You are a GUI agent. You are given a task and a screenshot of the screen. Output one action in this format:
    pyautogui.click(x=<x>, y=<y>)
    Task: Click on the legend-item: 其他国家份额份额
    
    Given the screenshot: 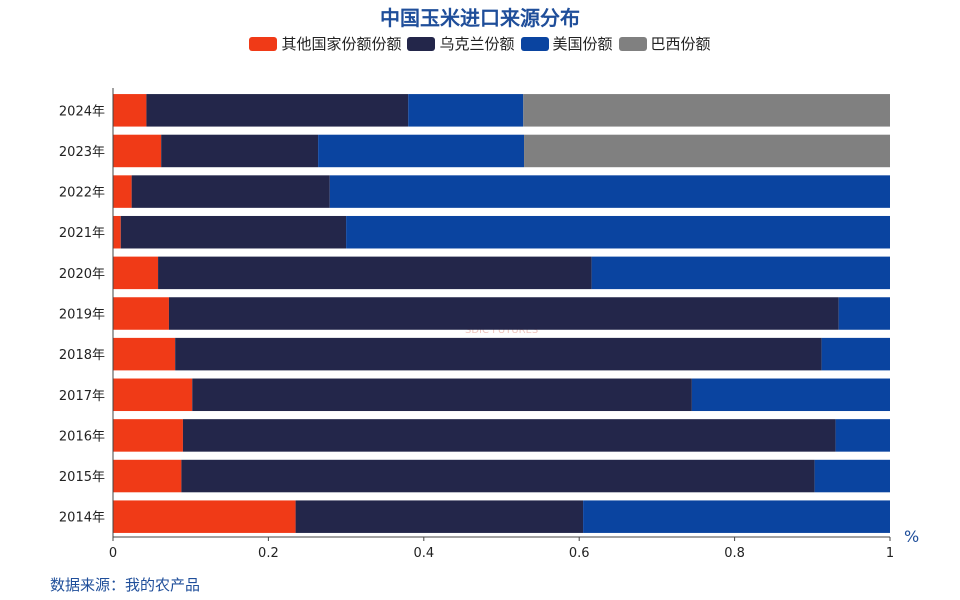 What is the action you would take?
    pyautogui.click(x=325, y=43)
    